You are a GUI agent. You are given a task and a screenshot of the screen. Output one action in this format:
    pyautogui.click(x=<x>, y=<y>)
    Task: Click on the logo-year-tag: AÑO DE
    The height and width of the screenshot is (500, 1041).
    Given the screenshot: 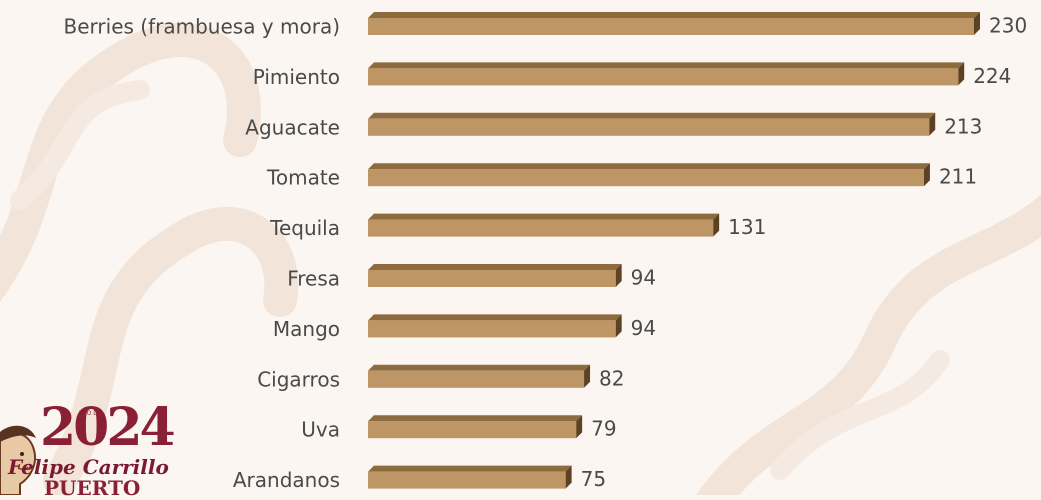 What is the action you would take?
    pyautogui.click(x=90, y=413)
    